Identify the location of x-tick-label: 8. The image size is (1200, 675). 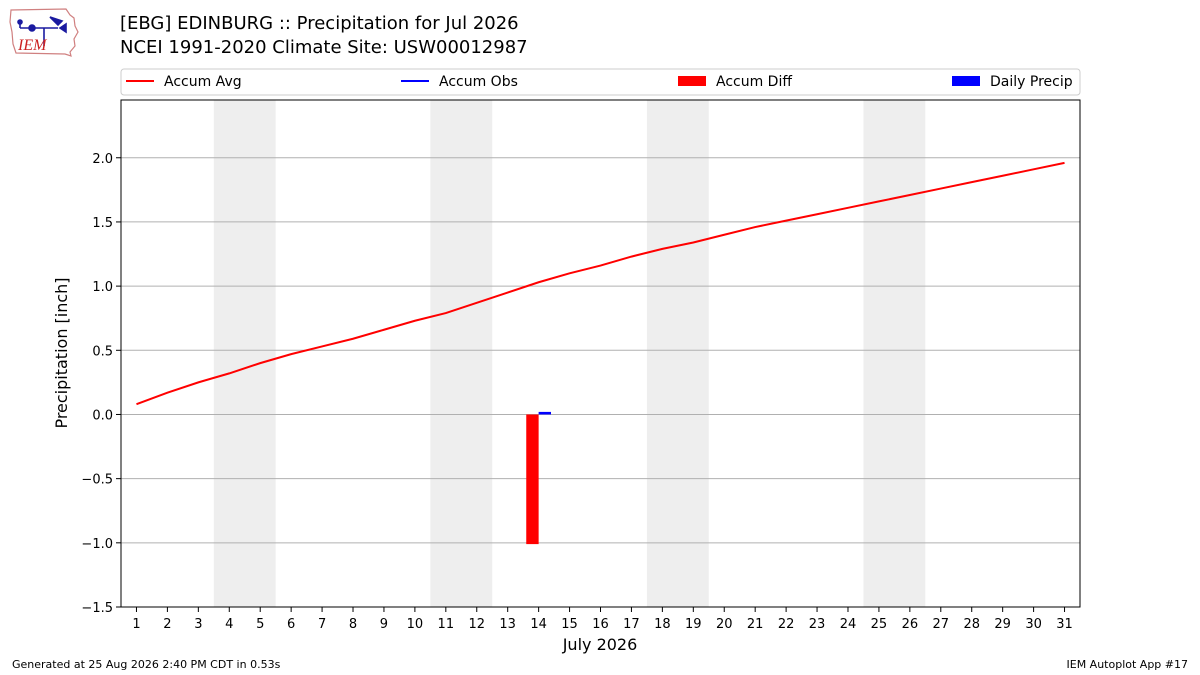
(353, 624).